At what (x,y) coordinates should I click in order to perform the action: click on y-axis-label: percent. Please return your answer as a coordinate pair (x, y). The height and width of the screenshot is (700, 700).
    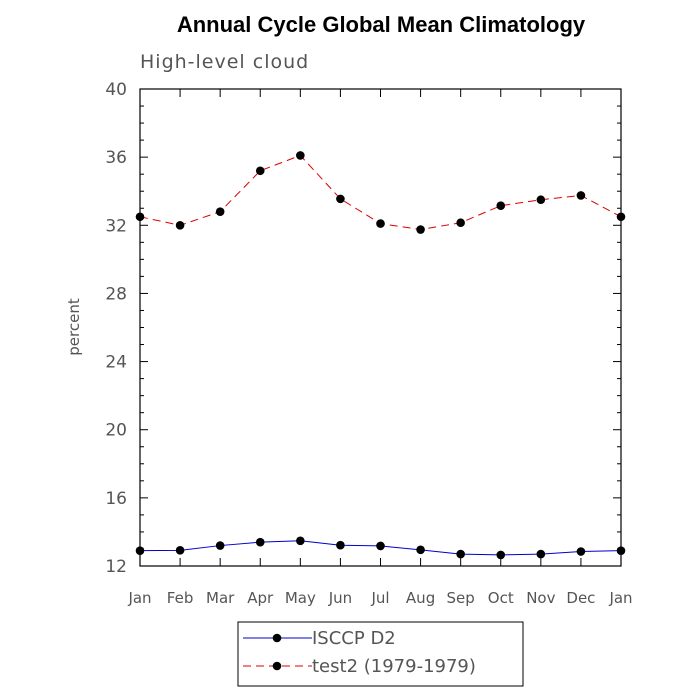
    Looking at the image, I should click on (74, 327).